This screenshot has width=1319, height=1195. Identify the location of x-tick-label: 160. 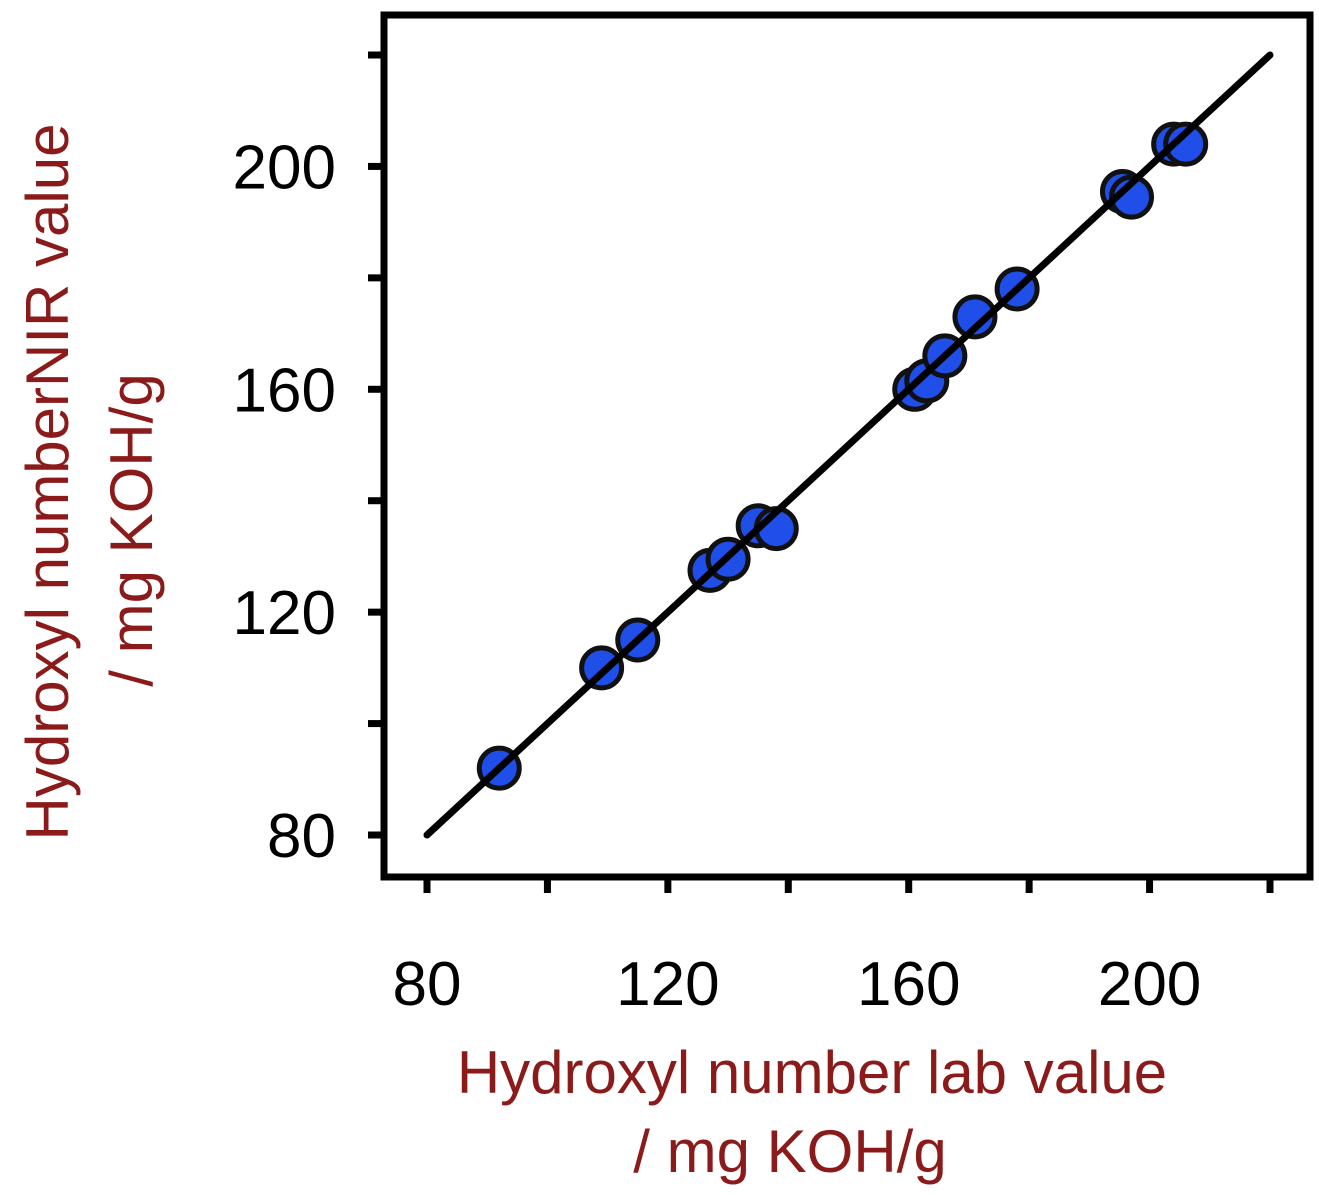
(908, 984).